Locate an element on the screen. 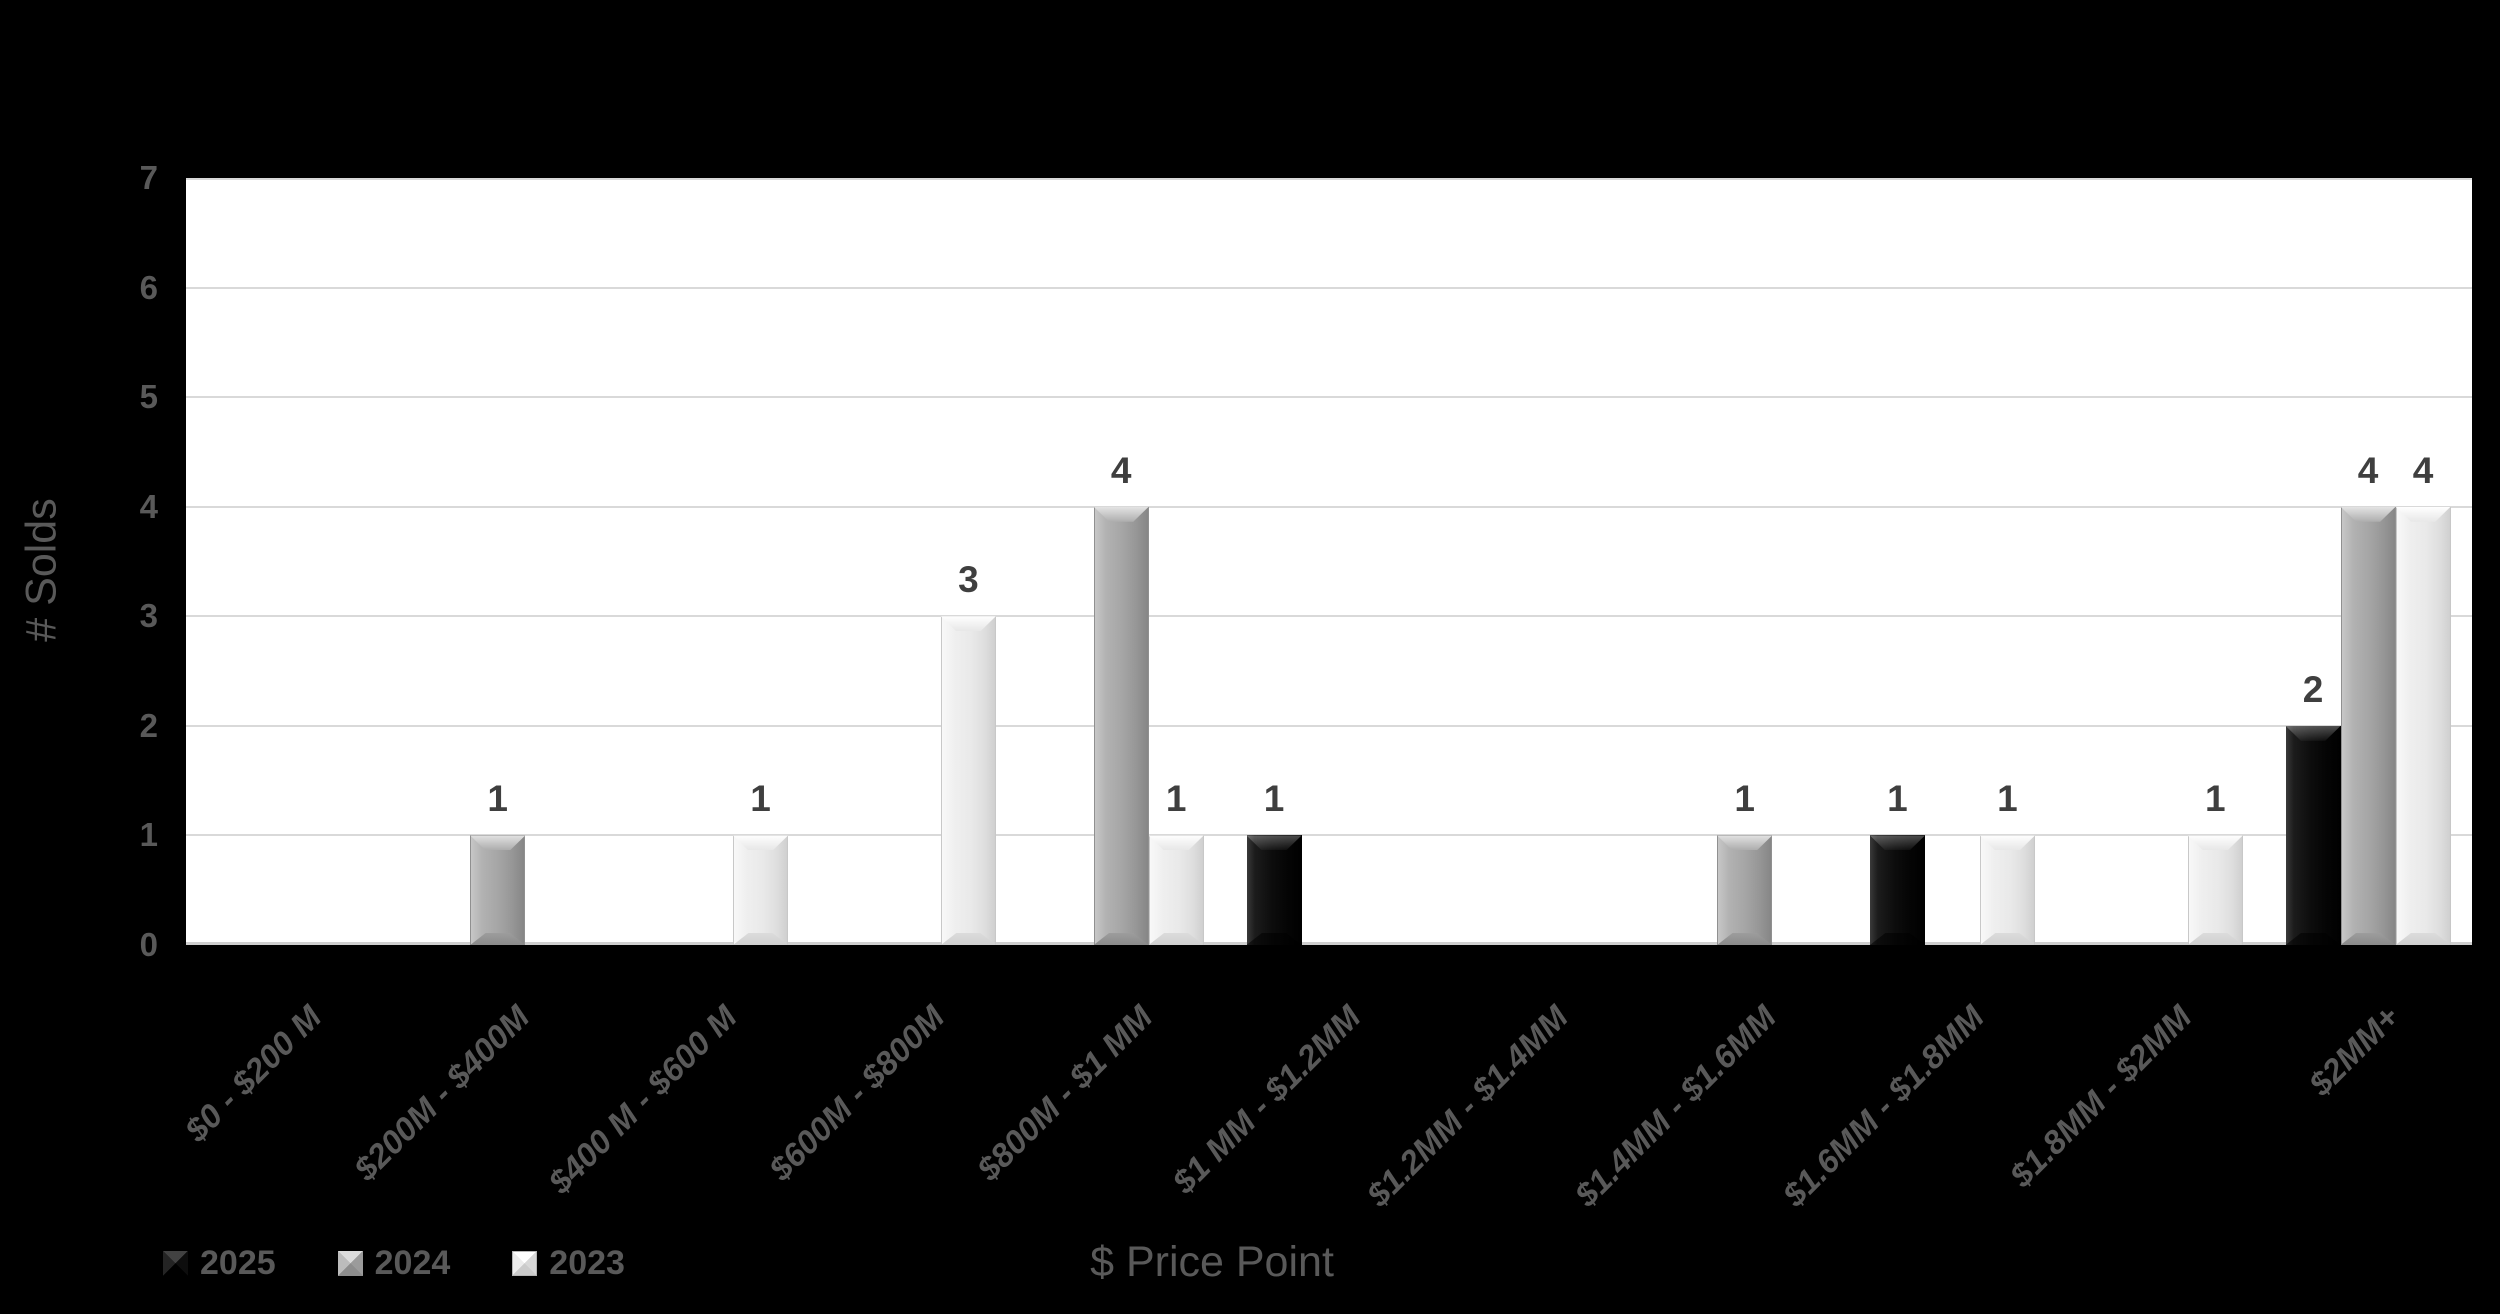  x-tick-label-10: $2MM+ is located at coordinates (2354, 1050).